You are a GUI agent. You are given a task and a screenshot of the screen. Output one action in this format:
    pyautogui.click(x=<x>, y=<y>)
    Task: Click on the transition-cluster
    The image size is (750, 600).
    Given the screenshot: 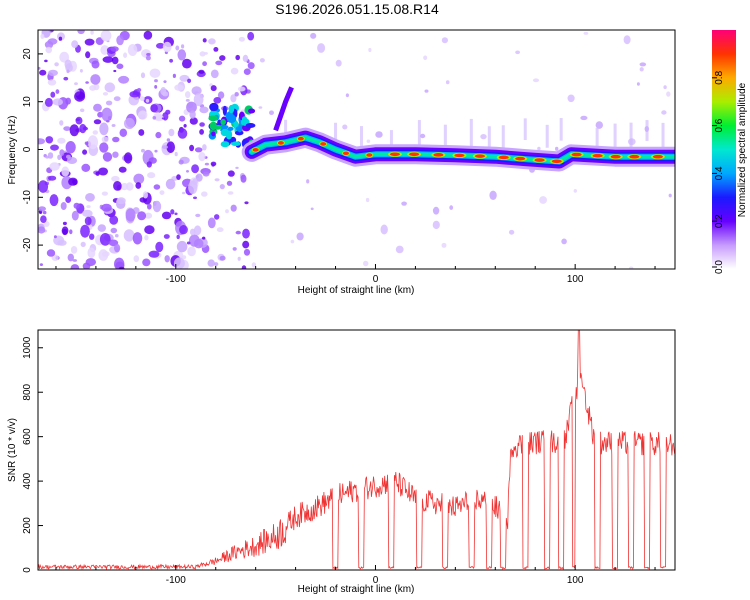 What is the action you would take?
    pyautogui.click(x=232, y=125)
    